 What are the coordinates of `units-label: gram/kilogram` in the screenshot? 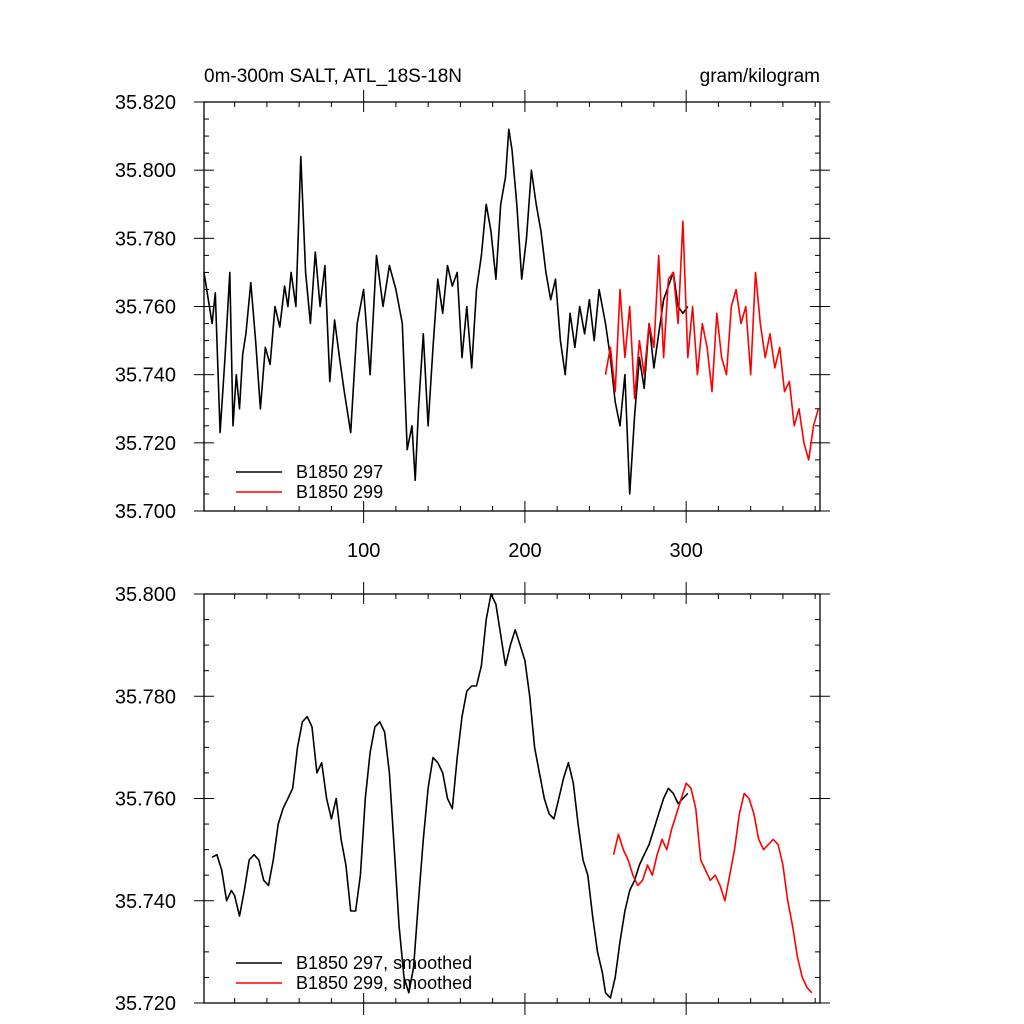 It's located at (760, 76).